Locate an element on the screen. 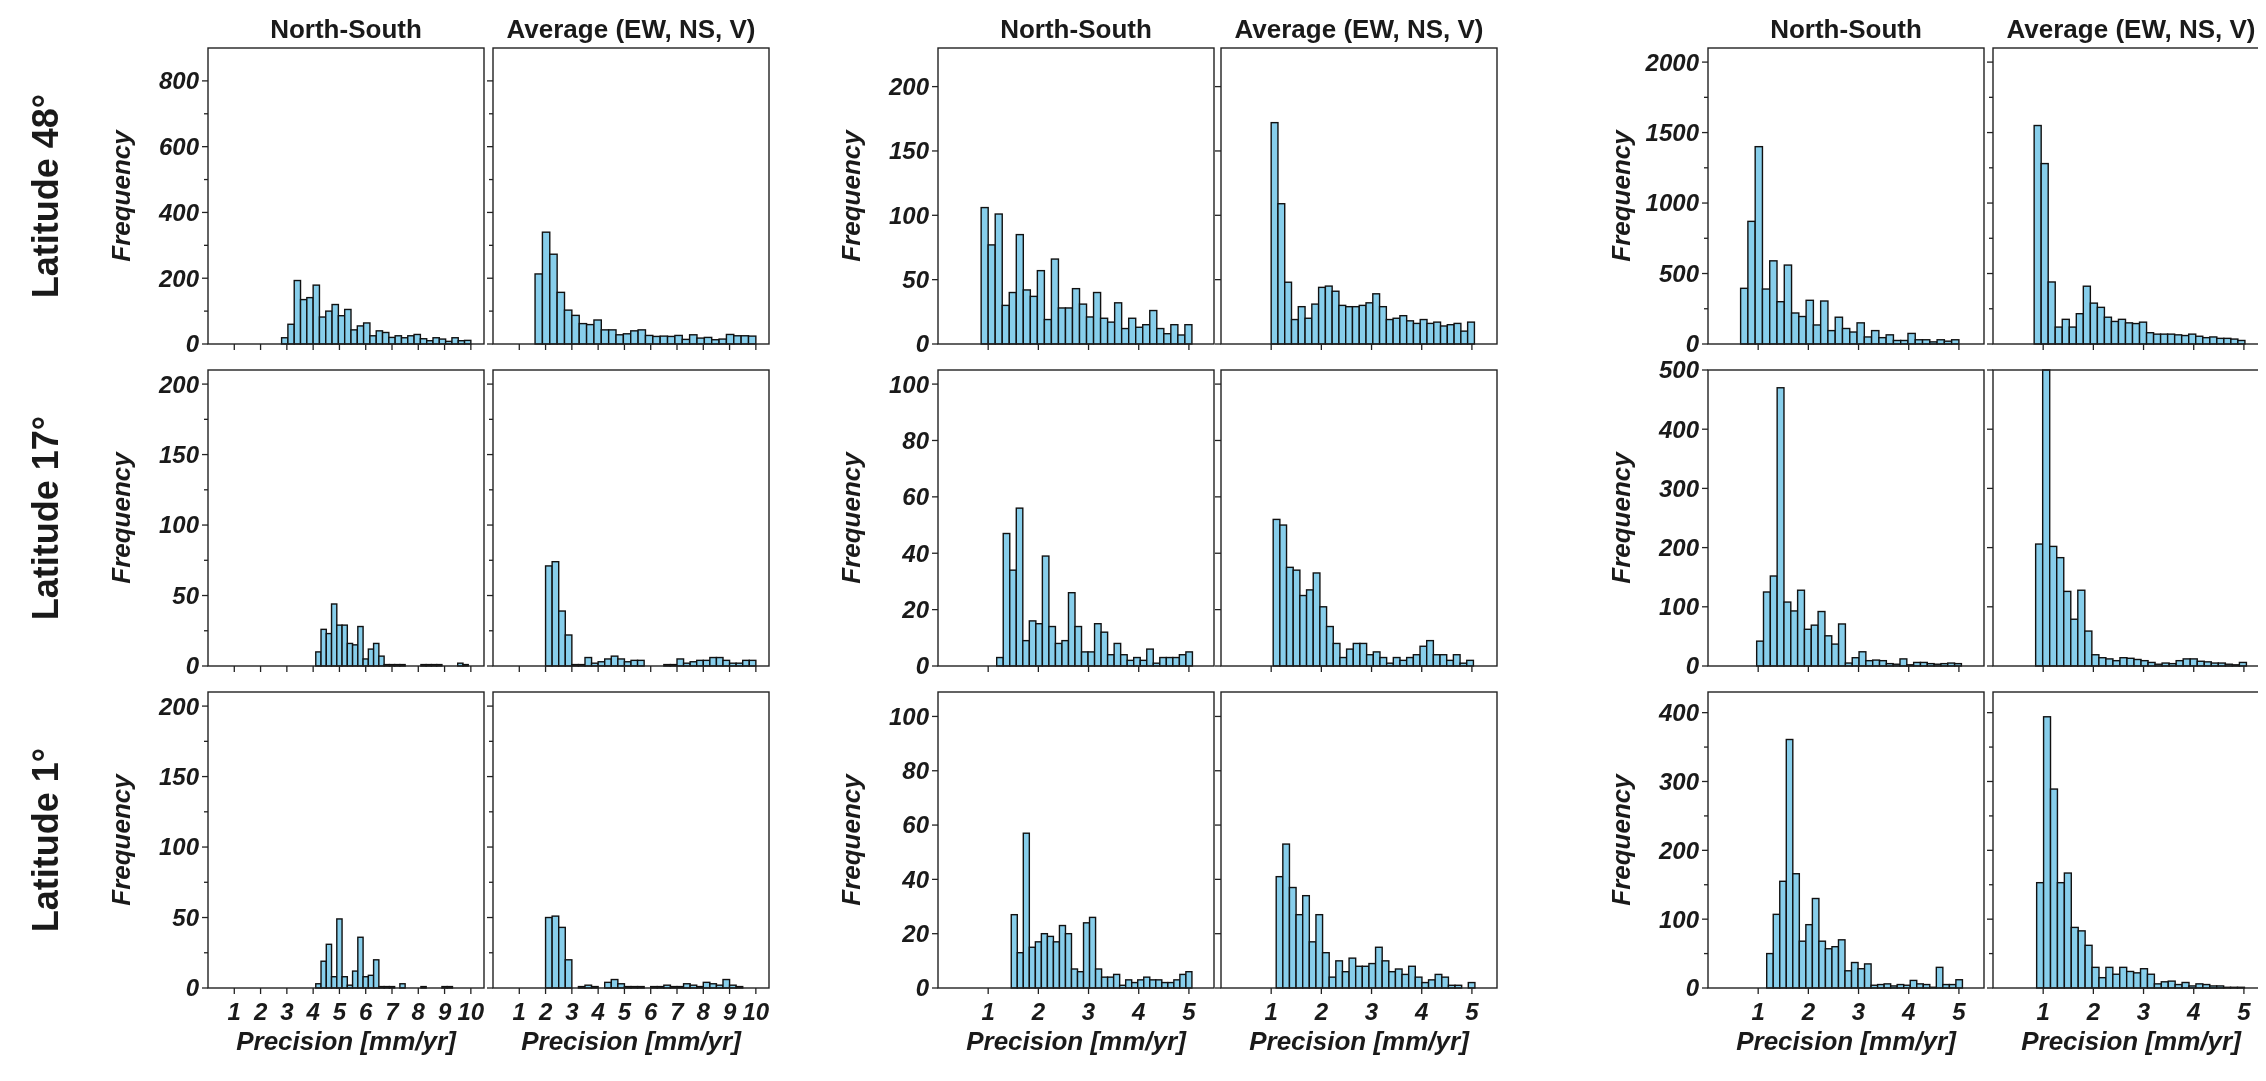  text: Latitude 17° is located at coordinates (45, 518).